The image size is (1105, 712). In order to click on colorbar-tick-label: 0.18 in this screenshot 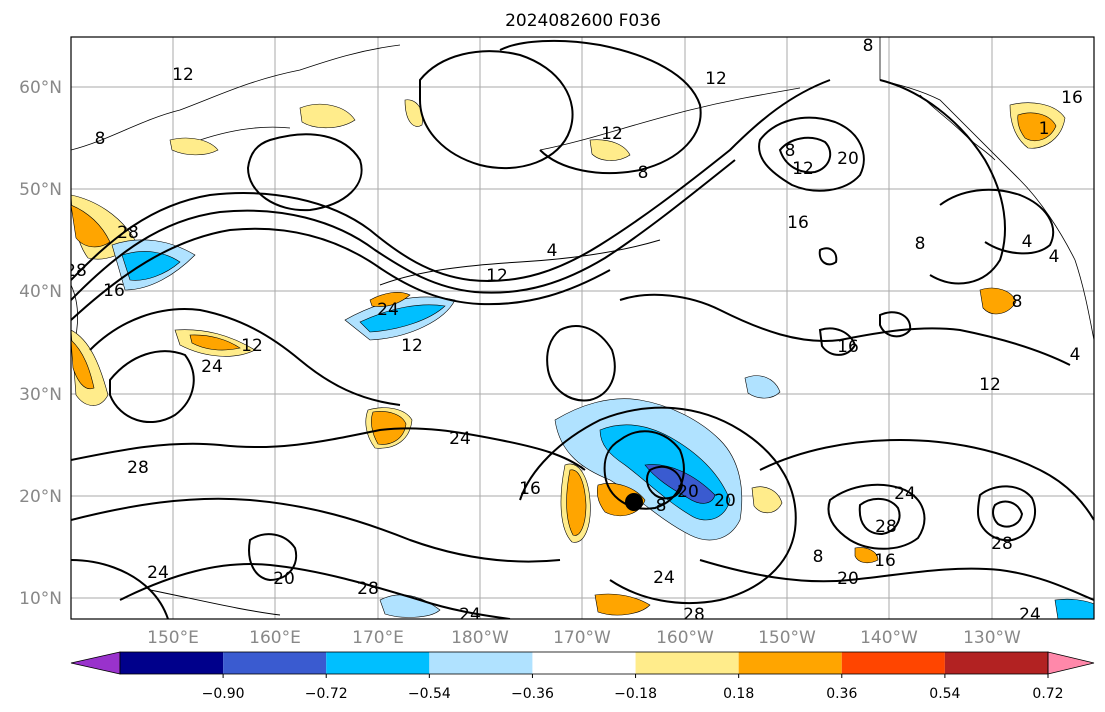, I will do `click(738, 694)`.